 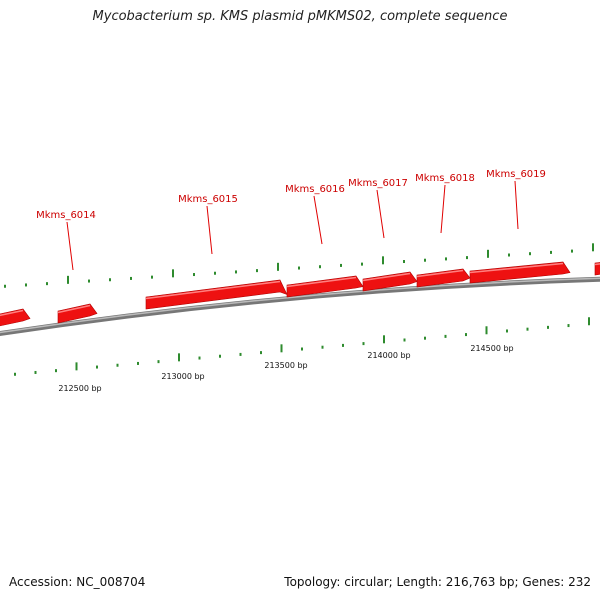 I want to click on accession-text: Accession: NC_008704, so click(x=77, y=582).